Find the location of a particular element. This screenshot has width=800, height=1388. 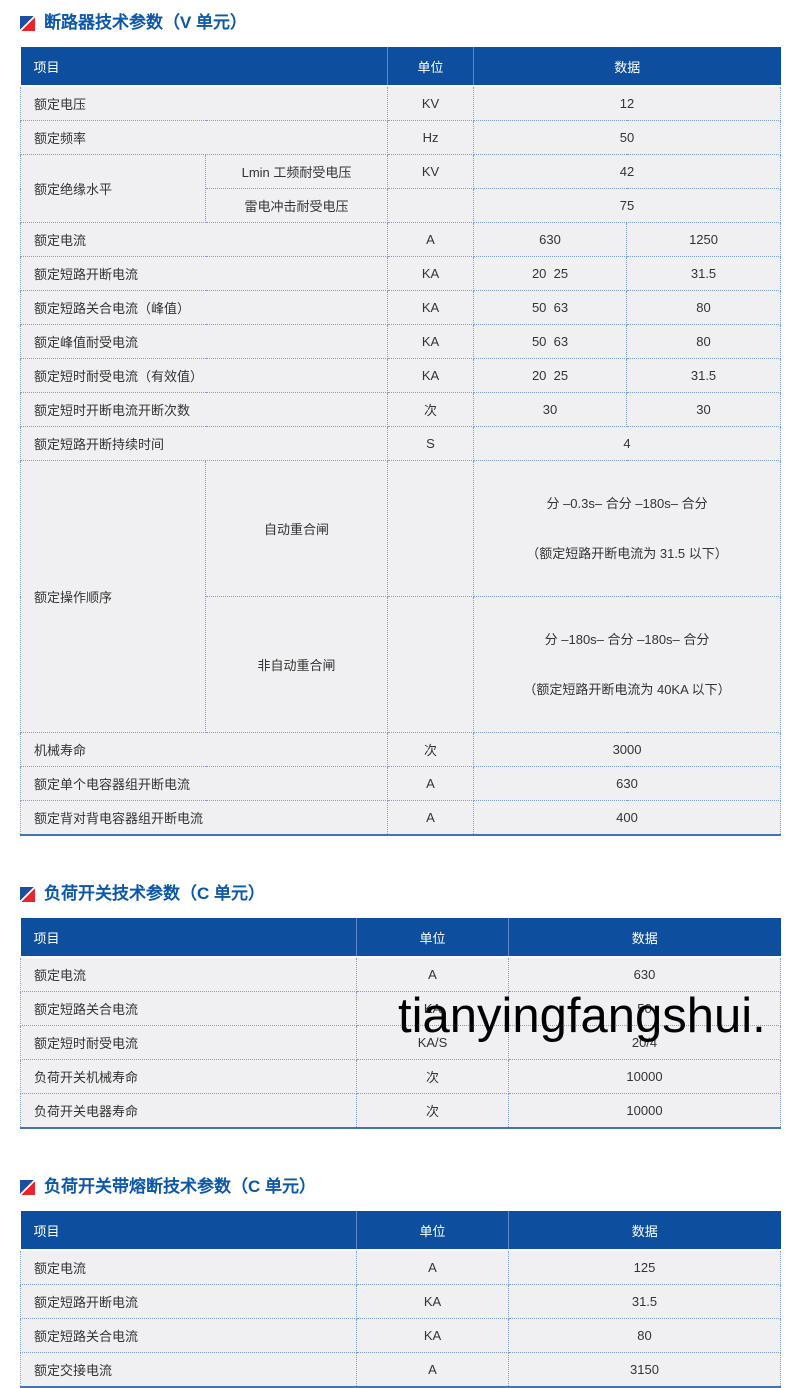

table-row: 额定单个电容器组开断电流 A 630 is located at coordinates (400, 783).